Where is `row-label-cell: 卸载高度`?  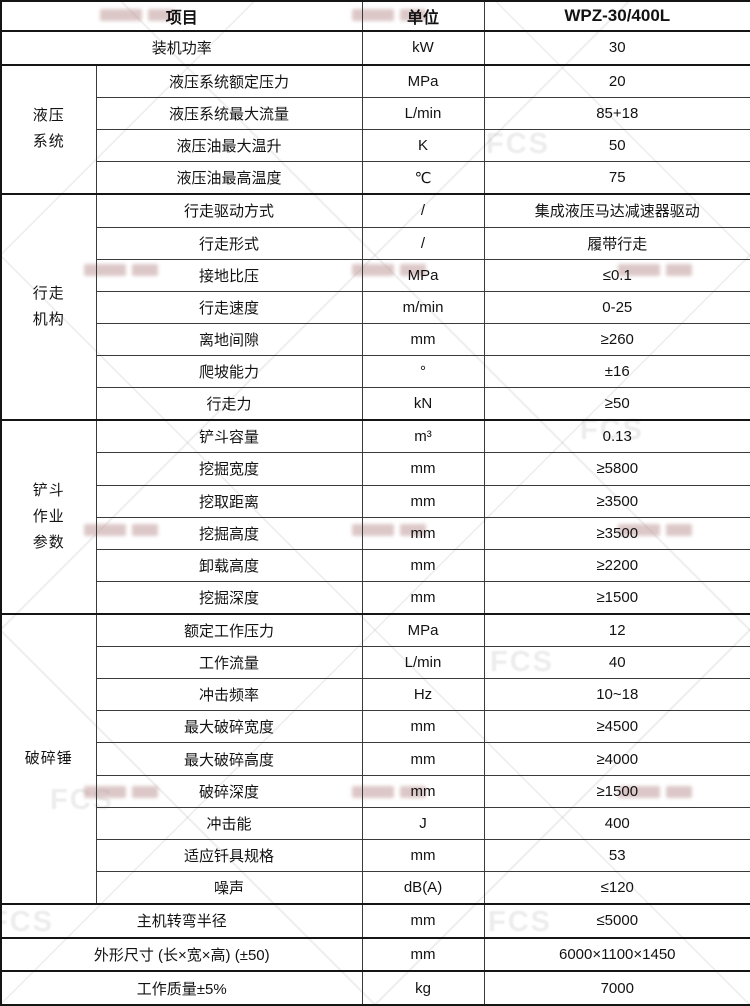 row-label-cell: 卸载高度 is located at coordinates (229, 565).